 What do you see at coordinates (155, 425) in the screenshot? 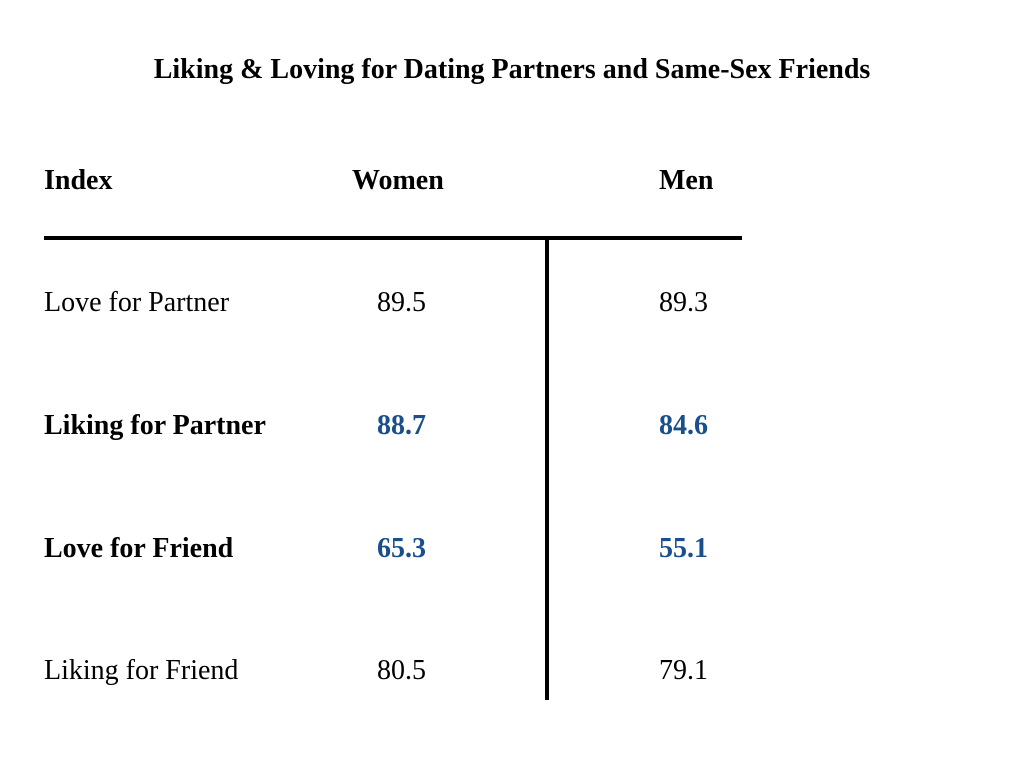
I see `row-label: Liking for Partner` at bounding box center [155, 425].